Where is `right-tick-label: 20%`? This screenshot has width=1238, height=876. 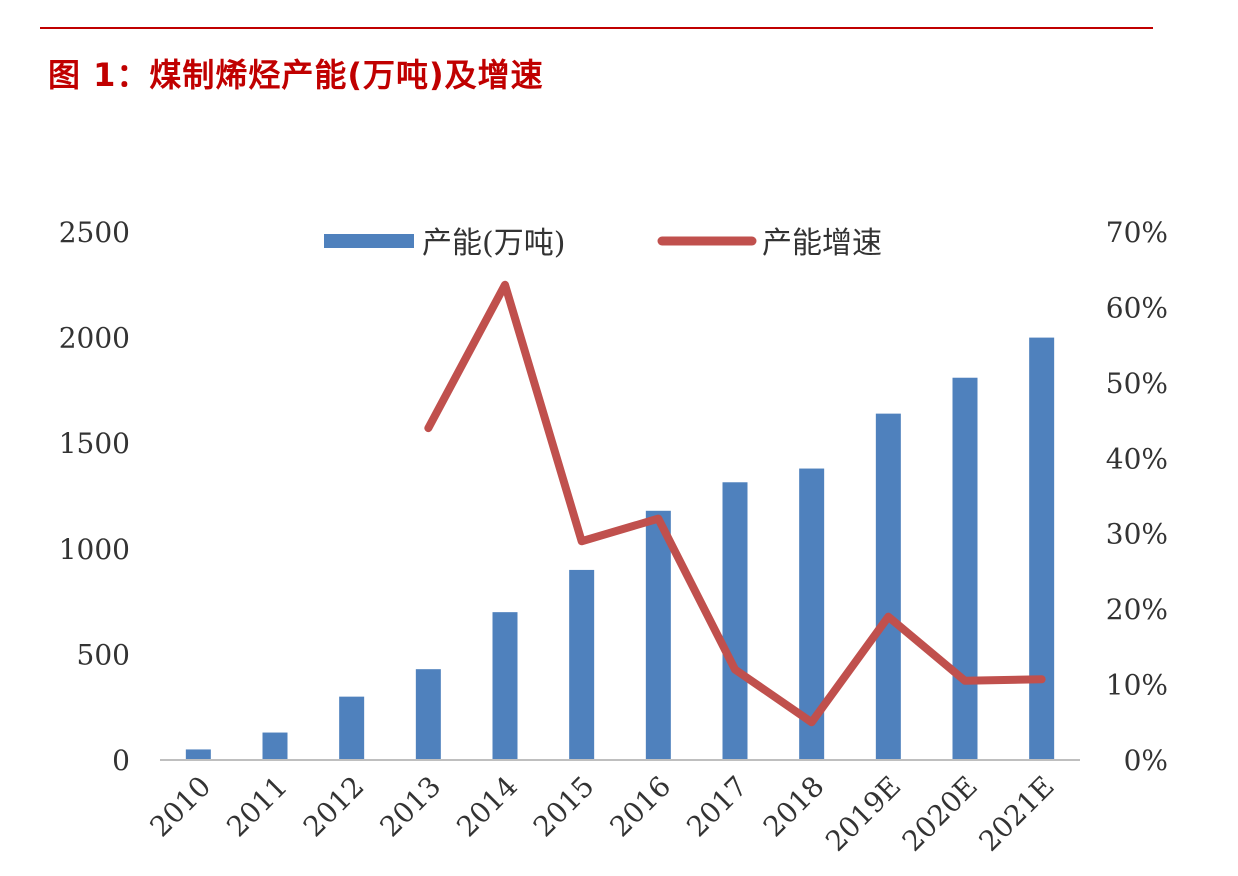
right-tick-label: 20% is located at coordinates (1137, 609).